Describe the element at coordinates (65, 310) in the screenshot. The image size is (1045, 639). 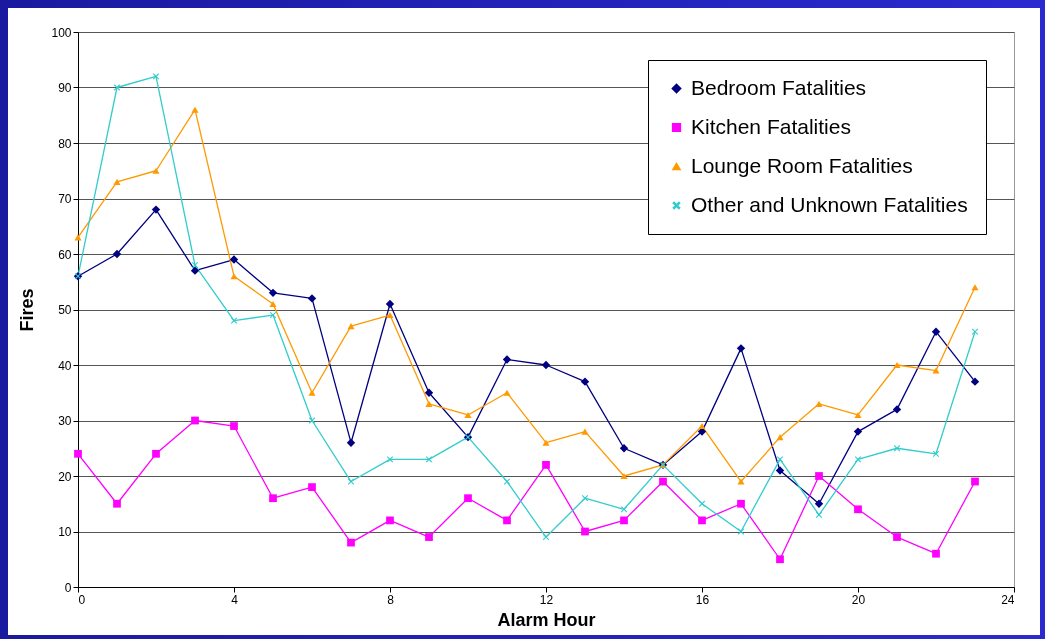
I see `y-tick-label: 50` at that location.